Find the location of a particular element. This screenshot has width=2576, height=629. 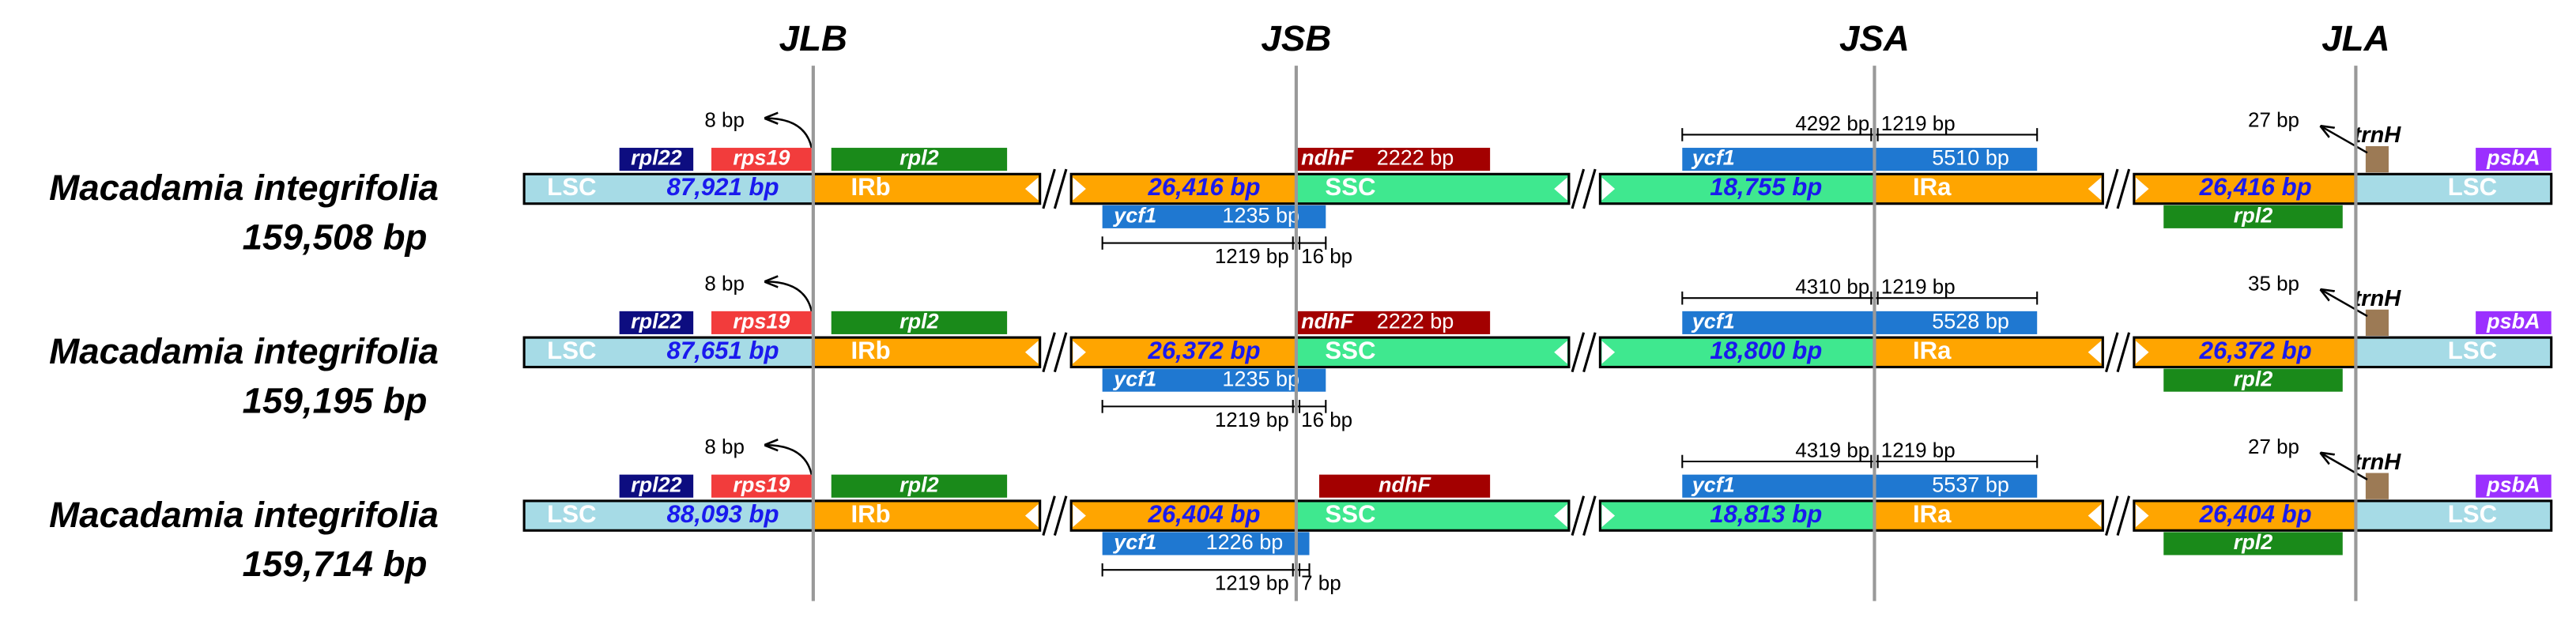

gene-length: 1235 bp is located at coordinates (1260, 215).